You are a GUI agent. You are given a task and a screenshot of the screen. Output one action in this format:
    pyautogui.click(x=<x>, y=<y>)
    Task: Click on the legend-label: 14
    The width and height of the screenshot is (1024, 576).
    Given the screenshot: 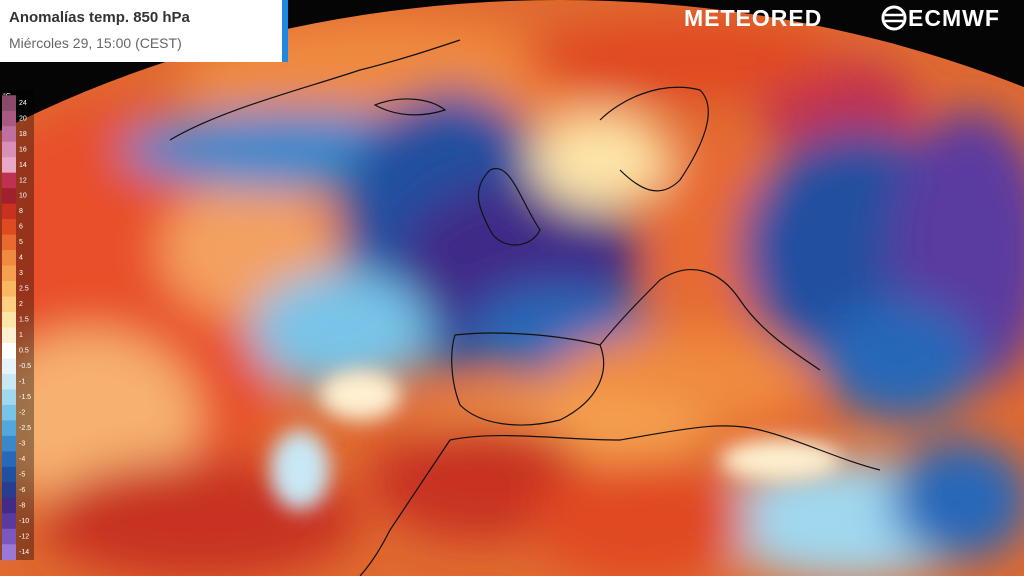 What is the action you would take?
    pyautogui.click(x=23, y=165)
    